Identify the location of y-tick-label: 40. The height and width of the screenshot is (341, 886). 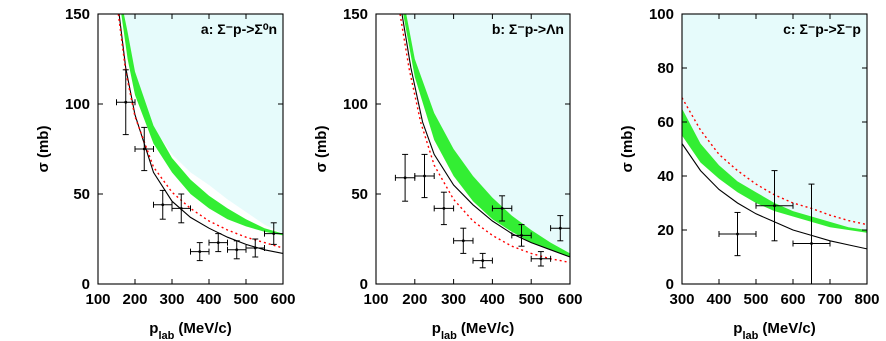
(665, 176).